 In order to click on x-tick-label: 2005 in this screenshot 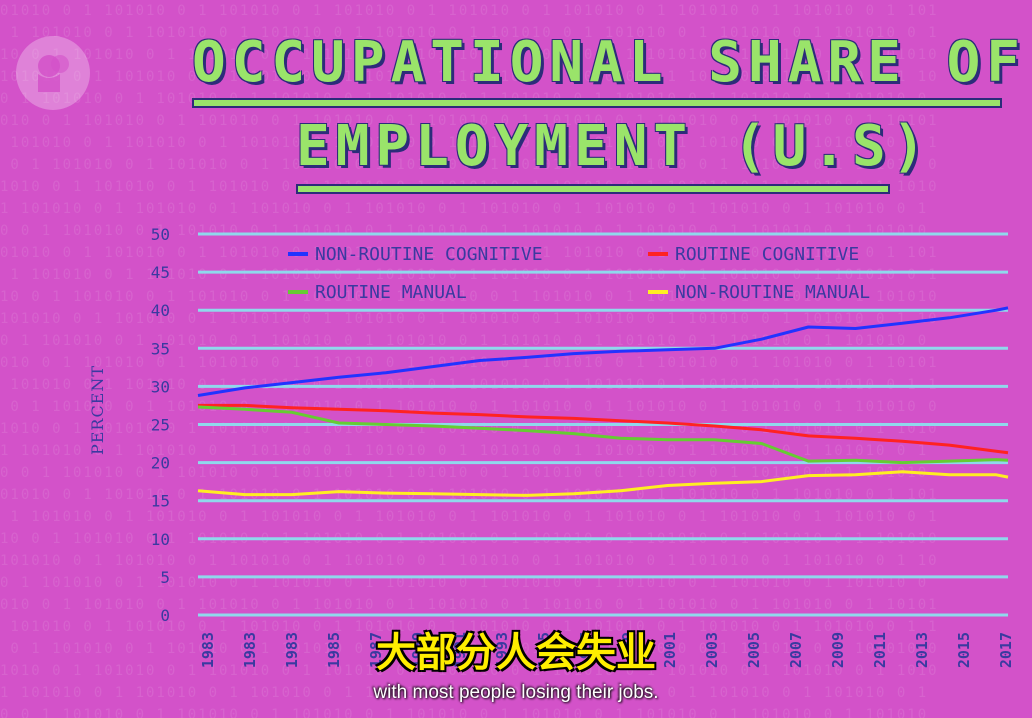, I will do `click(754, 650)`.